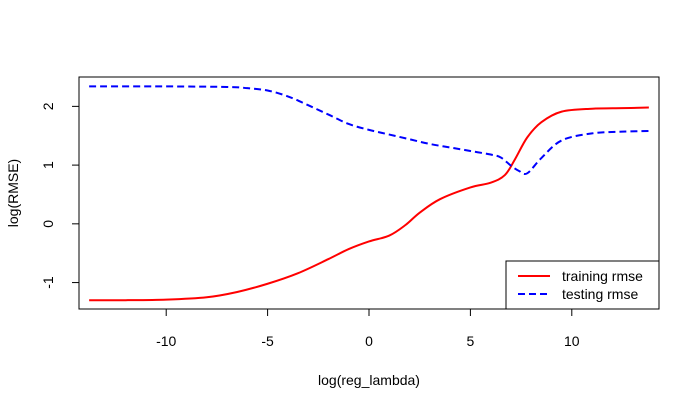 The image size is (700, 408). Describe the element at coordinates (48, 282) in the screenshot. I see `y-tick-label: -1` at that location.